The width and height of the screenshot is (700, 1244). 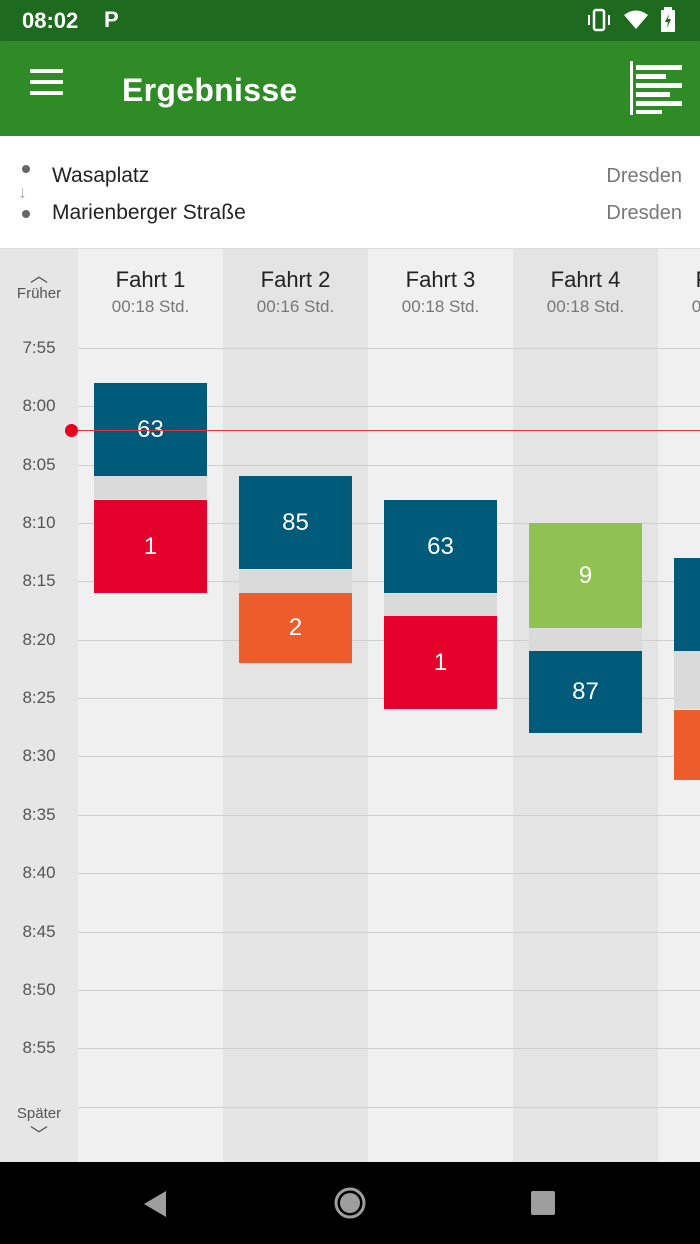 I want to click on trip-header: Fahrt 5 00:19 Std., so click(x=679, y=292).